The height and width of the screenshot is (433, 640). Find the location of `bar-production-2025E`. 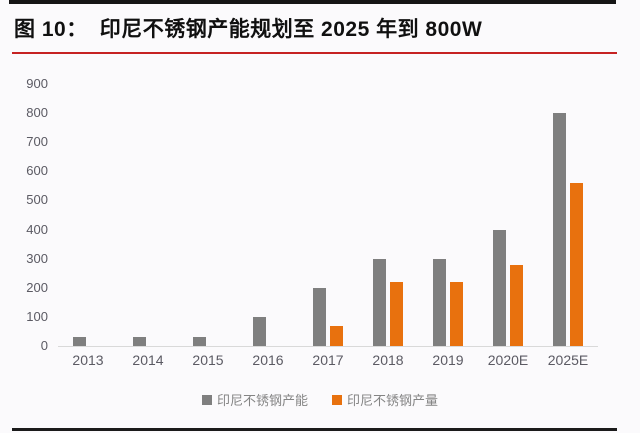

bar-production-2025E is located at coordinates (576, 264).